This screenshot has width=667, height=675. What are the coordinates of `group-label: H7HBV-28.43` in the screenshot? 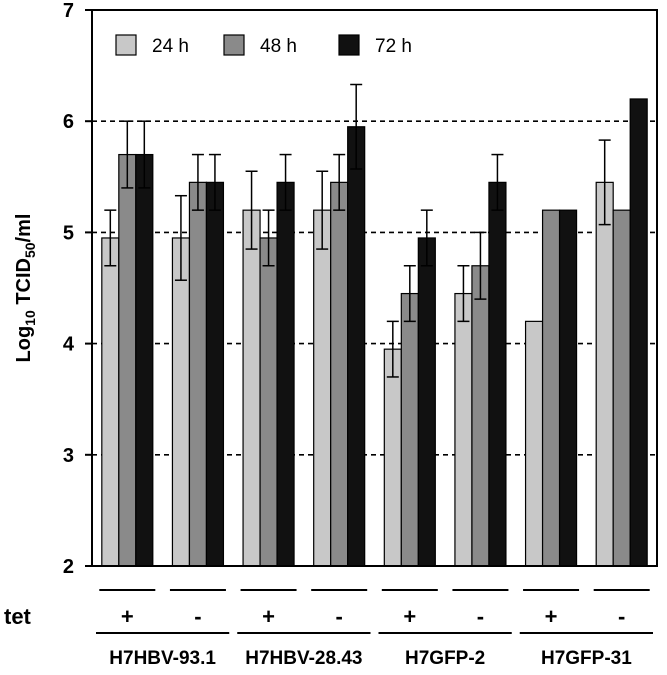 It's located at (303, 658).